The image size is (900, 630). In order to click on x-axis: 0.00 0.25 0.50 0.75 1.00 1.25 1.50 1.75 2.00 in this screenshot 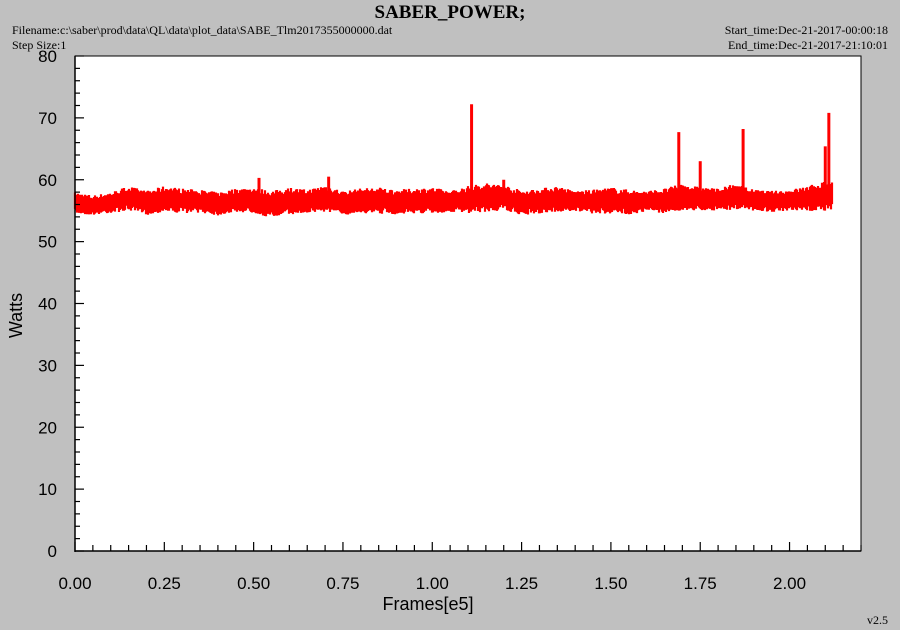, I will do `click(460, 567)`.